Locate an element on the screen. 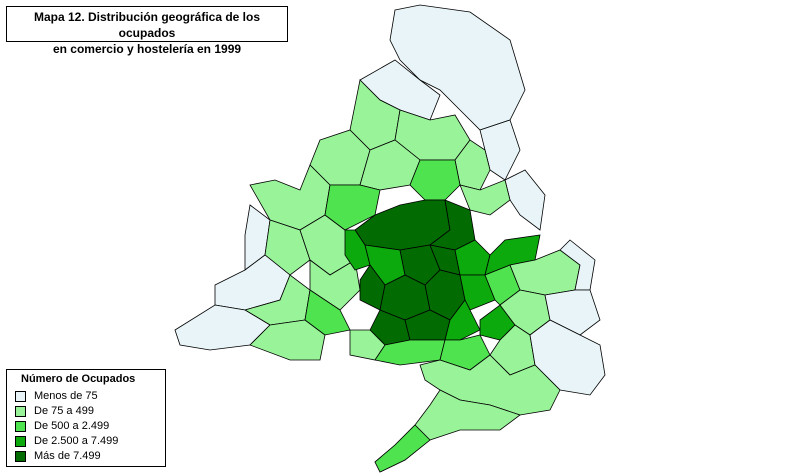 The height and width of the screenshot is (476, 786). legend-item-2500-7499: De 2.500 a 7.499 is located at coordinates (66, 441).